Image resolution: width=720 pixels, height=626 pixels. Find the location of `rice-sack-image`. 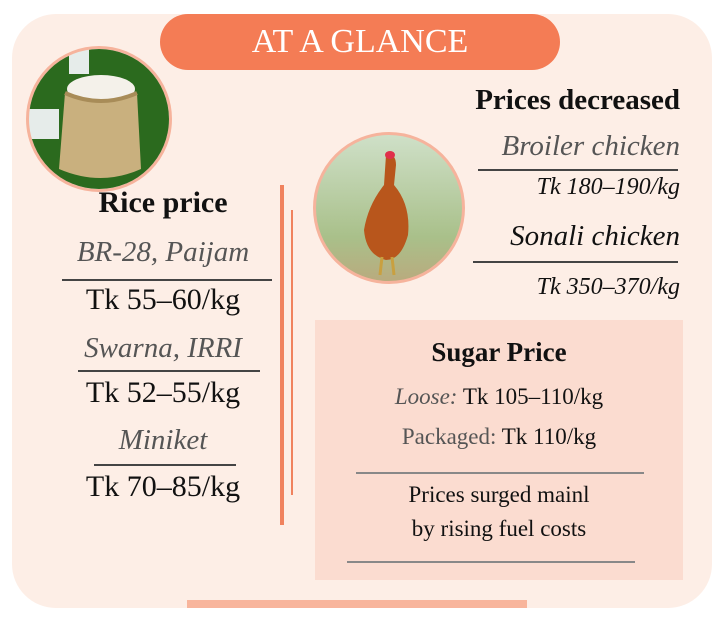

rice-sack-image is located at coordinates (99, 119).